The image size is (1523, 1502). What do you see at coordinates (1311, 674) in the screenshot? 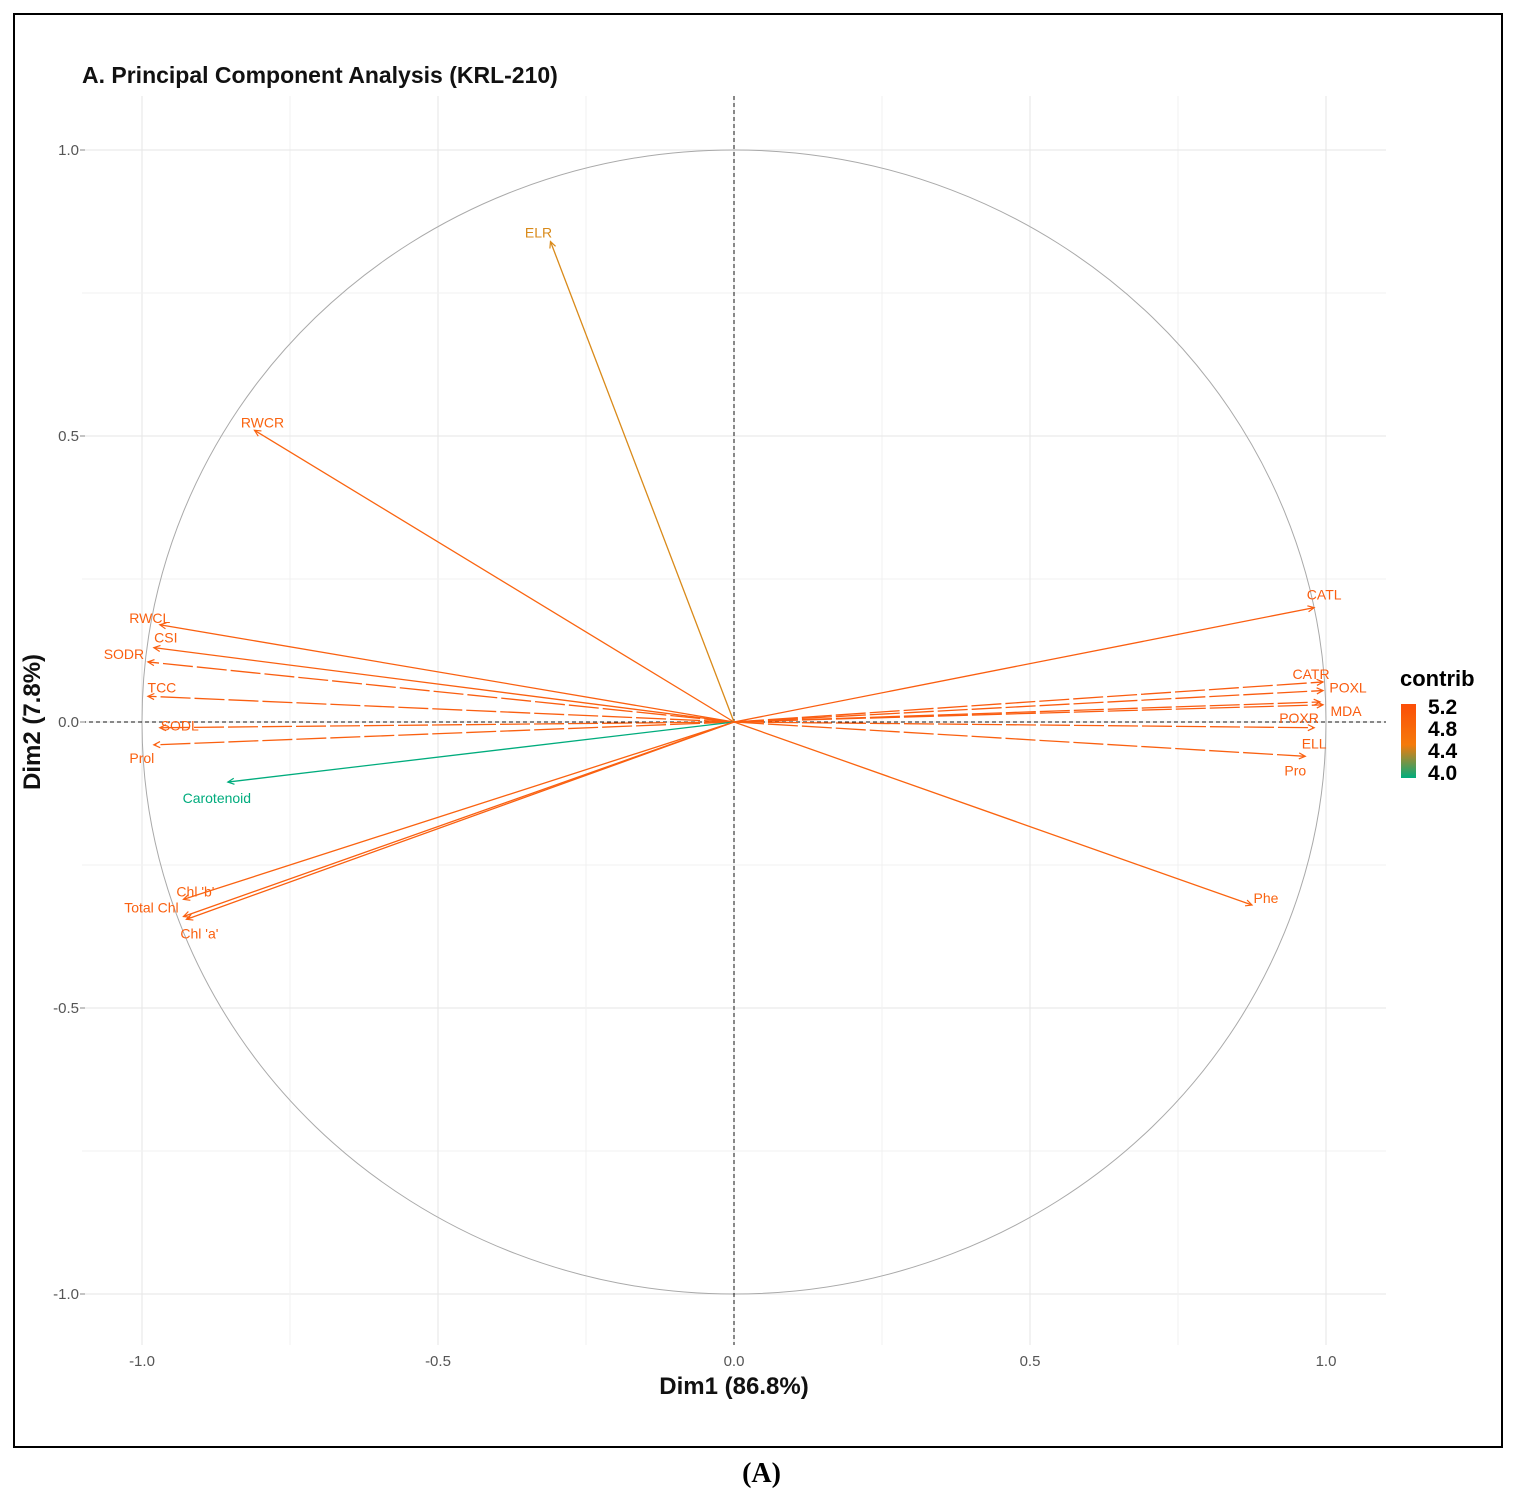
I see `variable-label: CATR` at bounding box center [1311, 674].